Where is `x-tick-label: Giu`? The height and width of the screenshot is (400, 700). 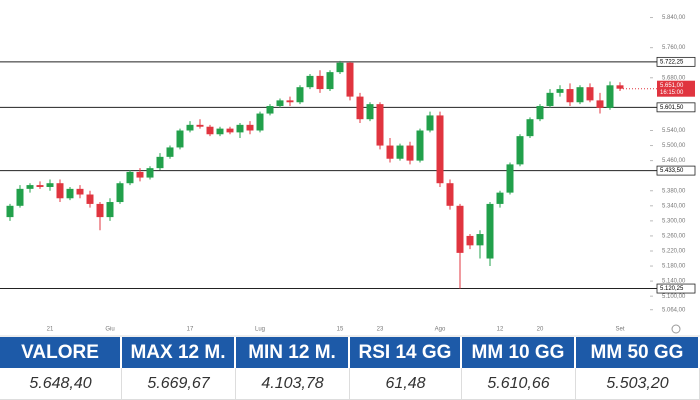
x-tick-label: Giu is located at coordinates (109, 330).